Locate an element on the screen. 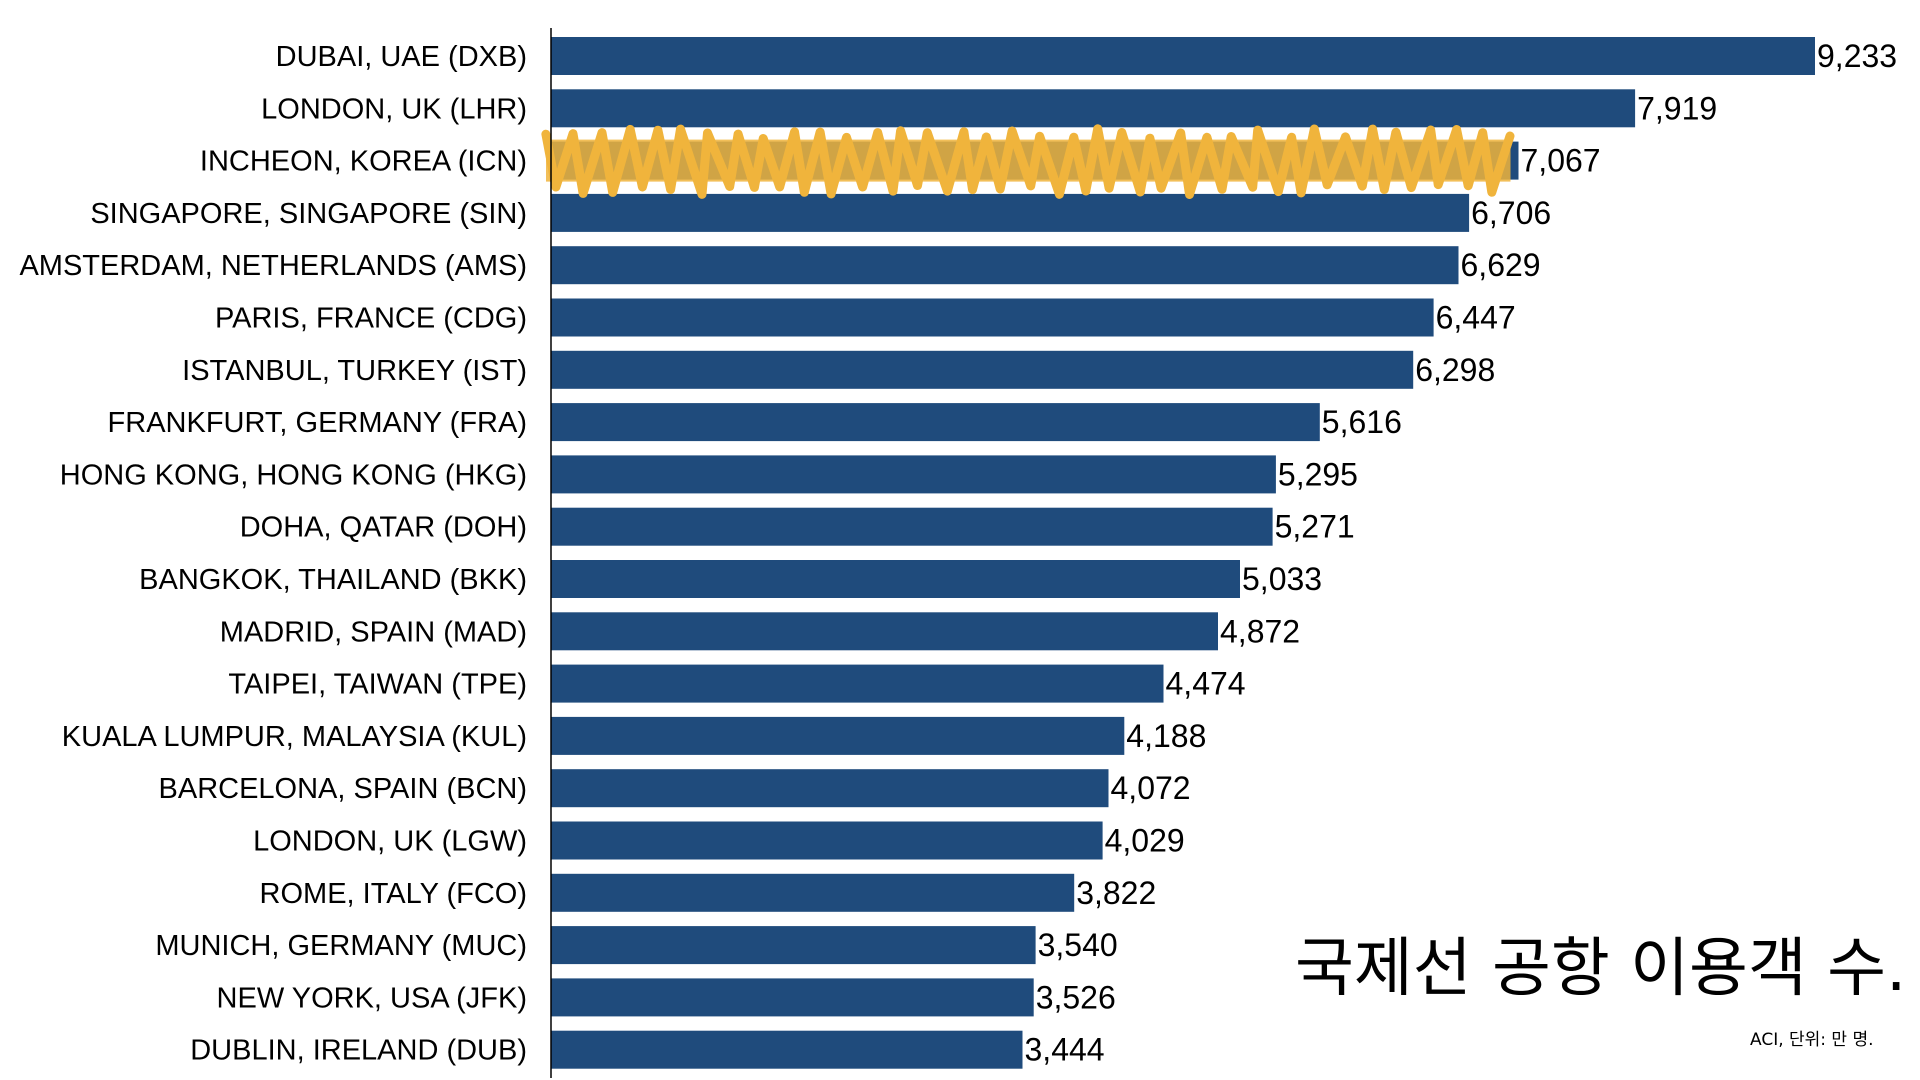 The image size is (1920, 1080). value-label: 4,029 is located at coordinates (1145, 841).